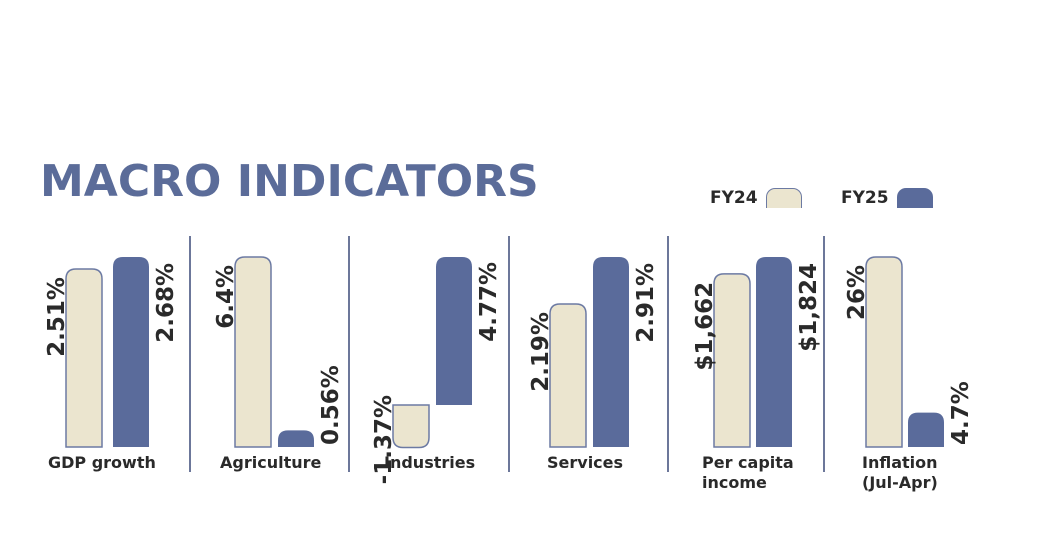 Image resolution: width=1040 pixels, height=558 pixels. What do you see at coordinates (900, 482) in the screenshot?
I see `category-label: (Jul-Apr)` at bounding box center [900, 482].